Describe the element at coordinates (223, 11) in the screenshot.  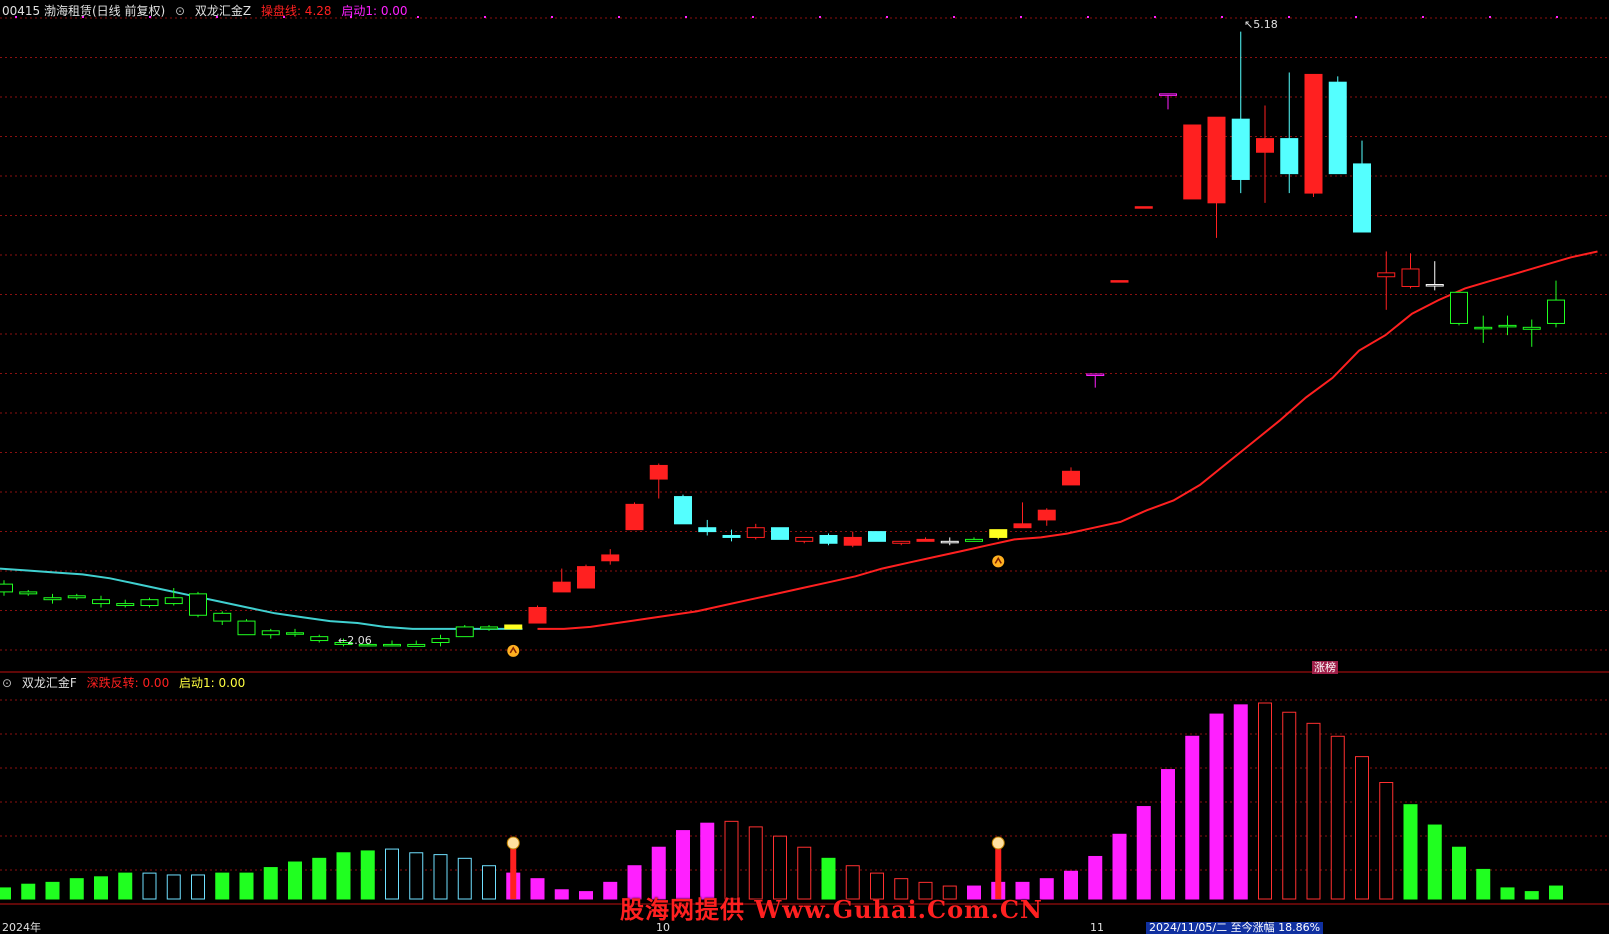
I see `main-indicator-name: 双龙汇金Z` at that location.